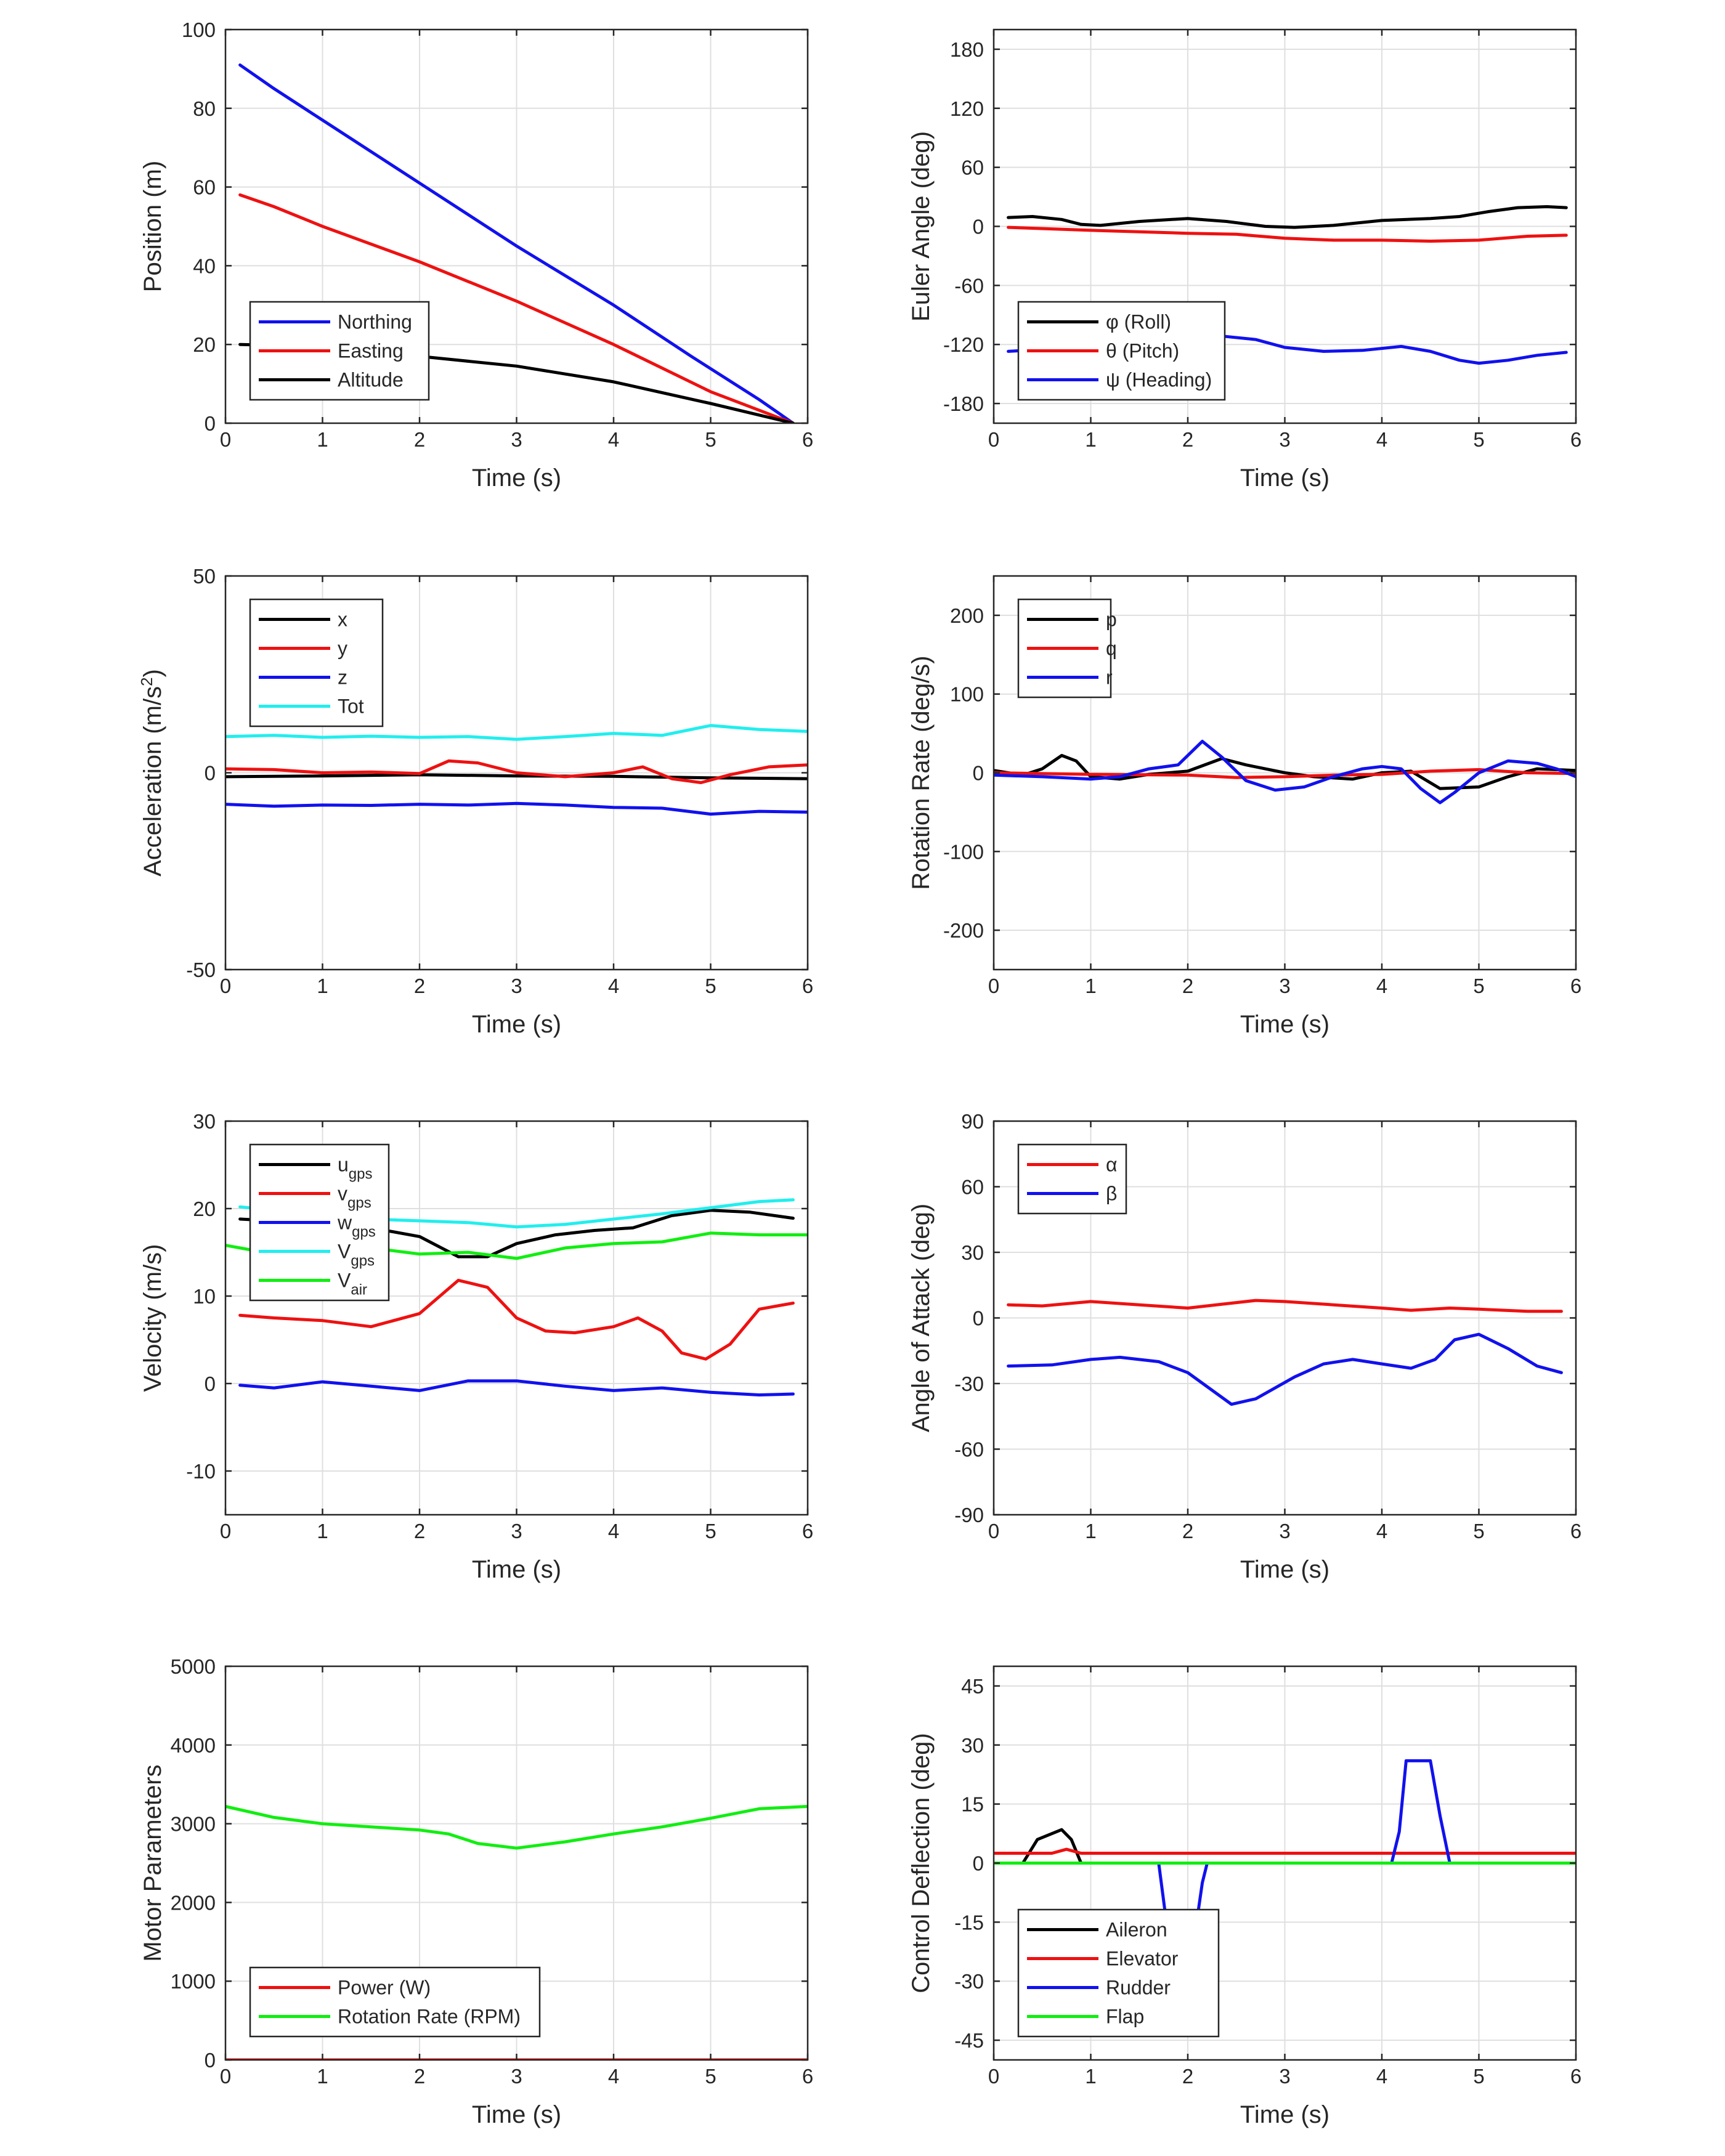  What do you see at coordinates (969, 2040) in the screenshot?
I see `y-tick-label: -45` at bounding box center [969, 2040].